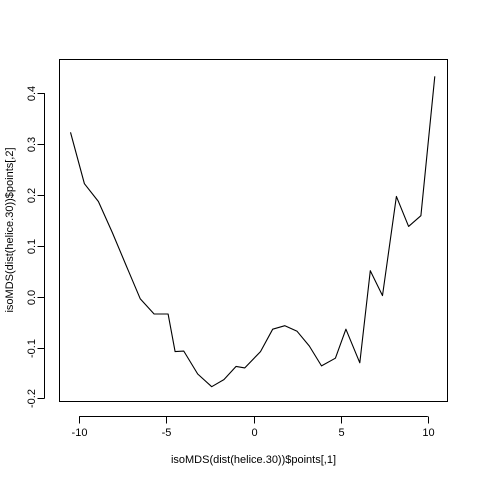  I want to click on y-tick-label: 0.1, so click(32, 246).